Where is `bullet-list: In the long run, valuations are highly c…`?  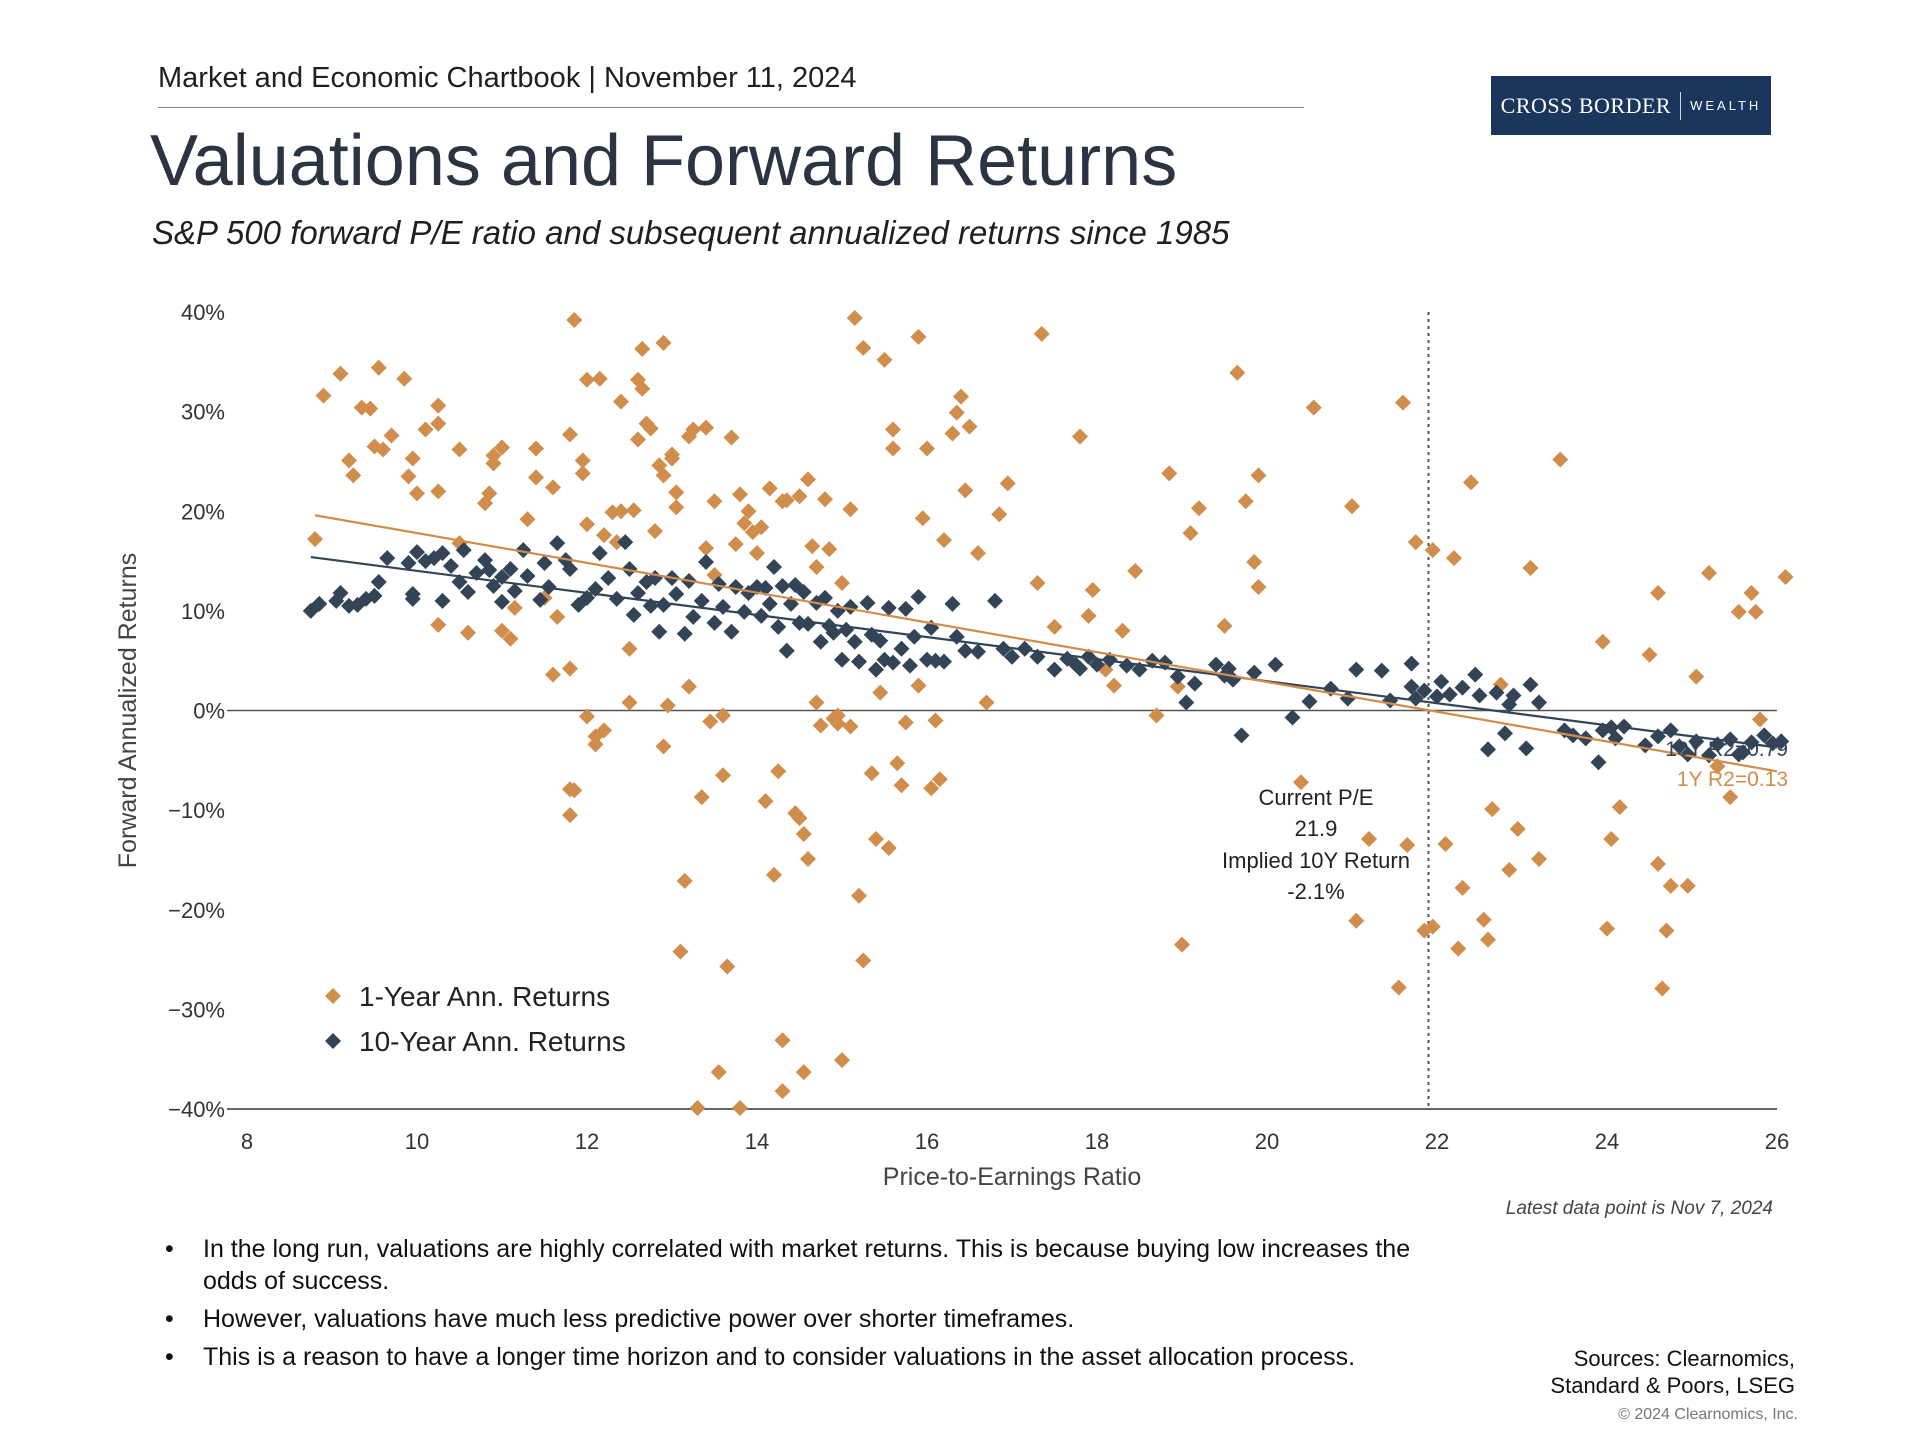
bullet-list: In the long run, valuations are highly c… is located at coordinates (790, 1306).